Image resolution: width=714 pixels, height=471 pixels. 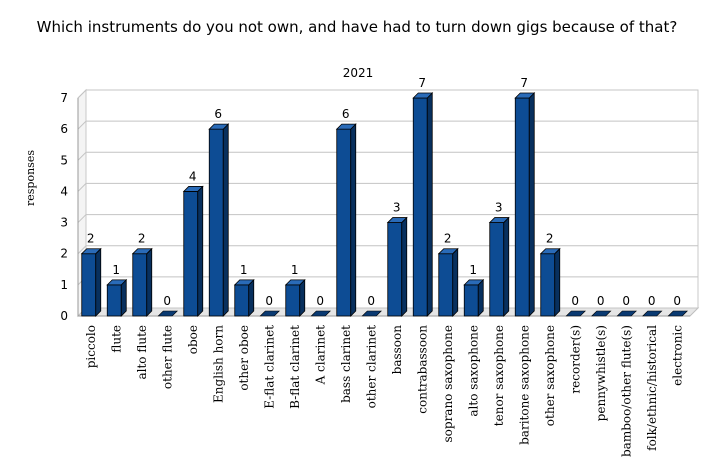 What do you see at coordinates (64, 160) in the screenshot?
I see `y-tick-label: 5` at bounding box center [64, 160].